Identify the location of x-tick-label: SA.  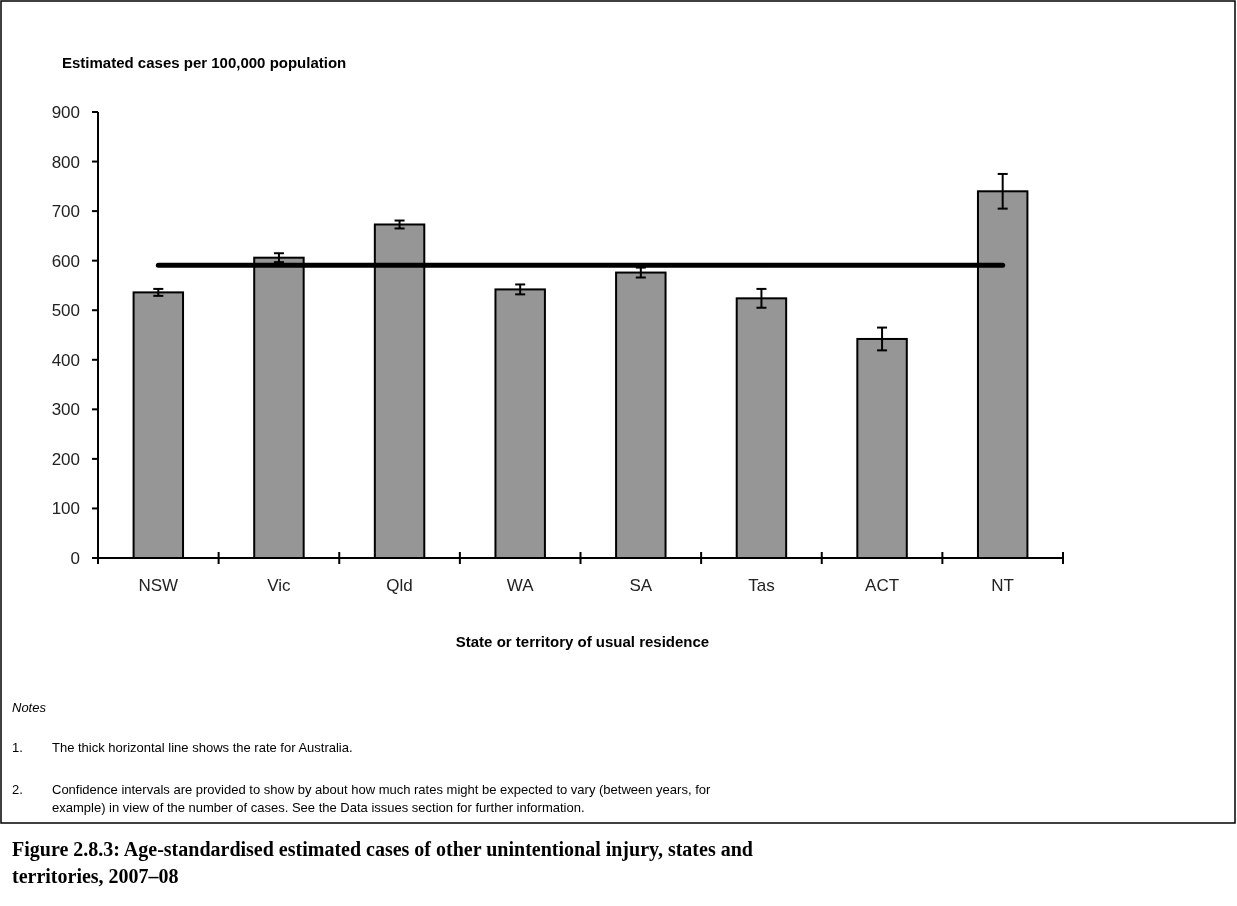
(641, 585).